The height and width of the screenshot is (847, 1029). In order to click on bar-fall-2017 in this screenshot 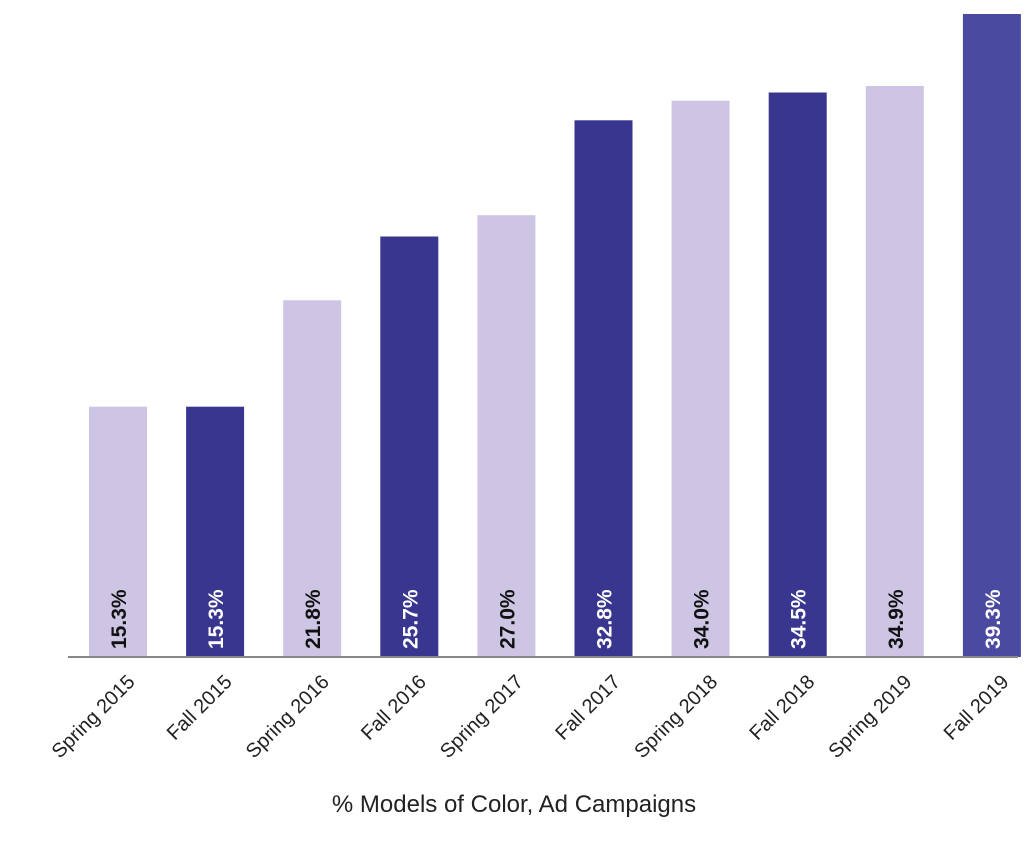, I will do `click(603, 389)`.